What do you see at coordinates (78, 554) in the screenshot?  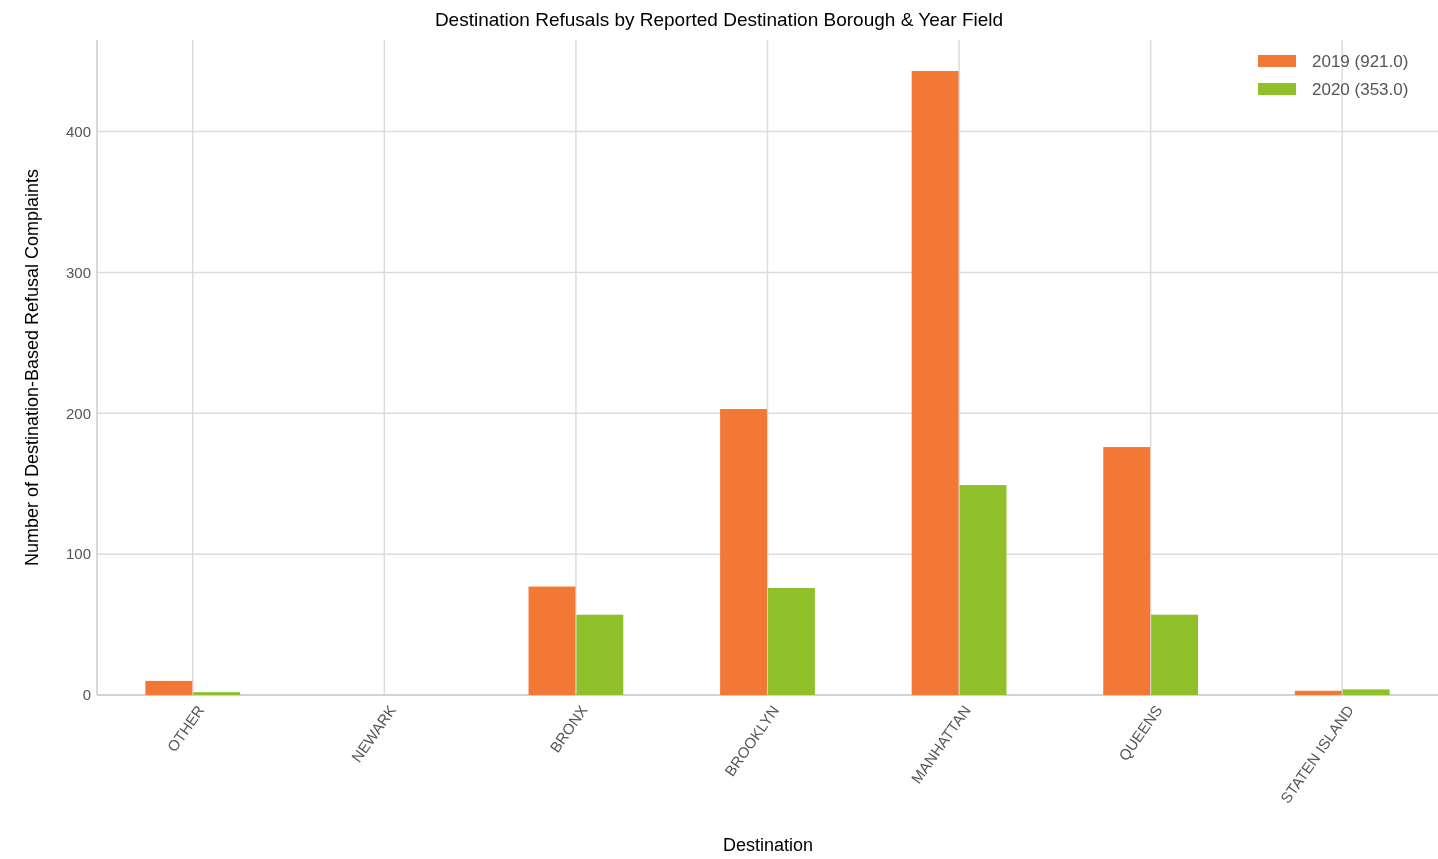 I see `y-tick-label: 100` at bounding box center [78, 554].